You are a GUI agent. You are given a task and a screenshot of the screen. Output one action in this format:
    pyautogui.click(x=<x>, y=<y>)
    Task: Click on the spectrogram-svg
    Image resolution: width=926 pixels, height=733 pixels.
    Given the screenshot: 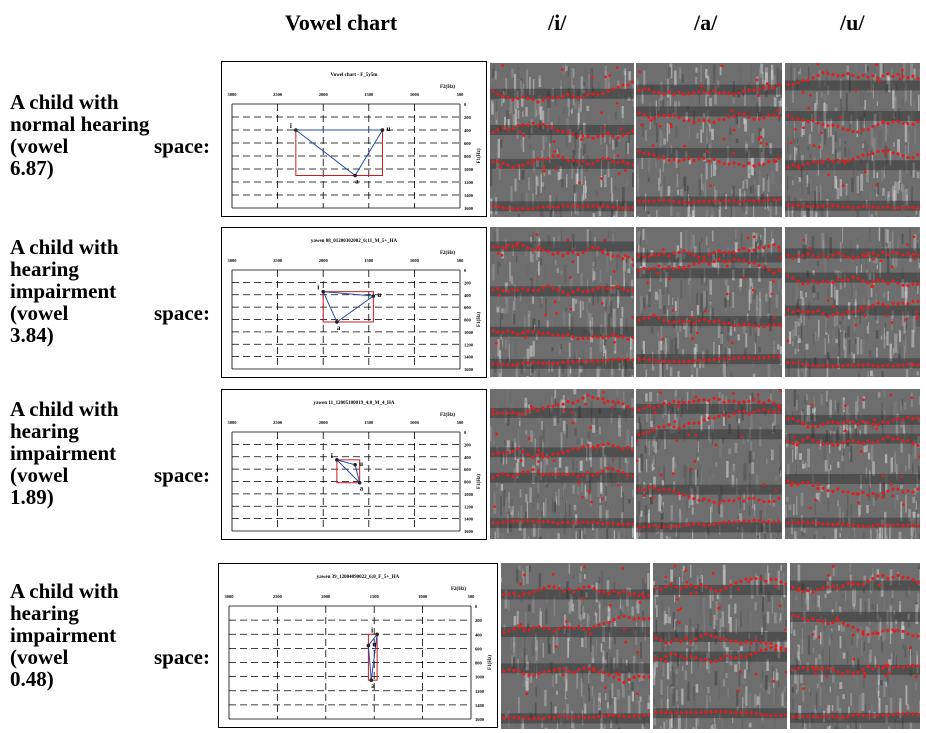 What is the action you would take?
    pyautogui.click(x=852, y=140)
    